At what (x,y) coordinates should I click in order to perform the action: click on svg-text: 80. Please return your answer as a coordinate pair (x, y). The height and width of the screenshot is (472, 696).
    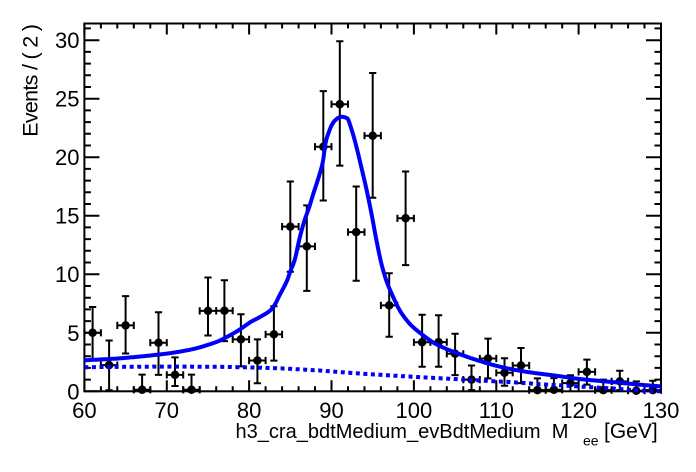
    Looking at the image, I should click on (249, 410).